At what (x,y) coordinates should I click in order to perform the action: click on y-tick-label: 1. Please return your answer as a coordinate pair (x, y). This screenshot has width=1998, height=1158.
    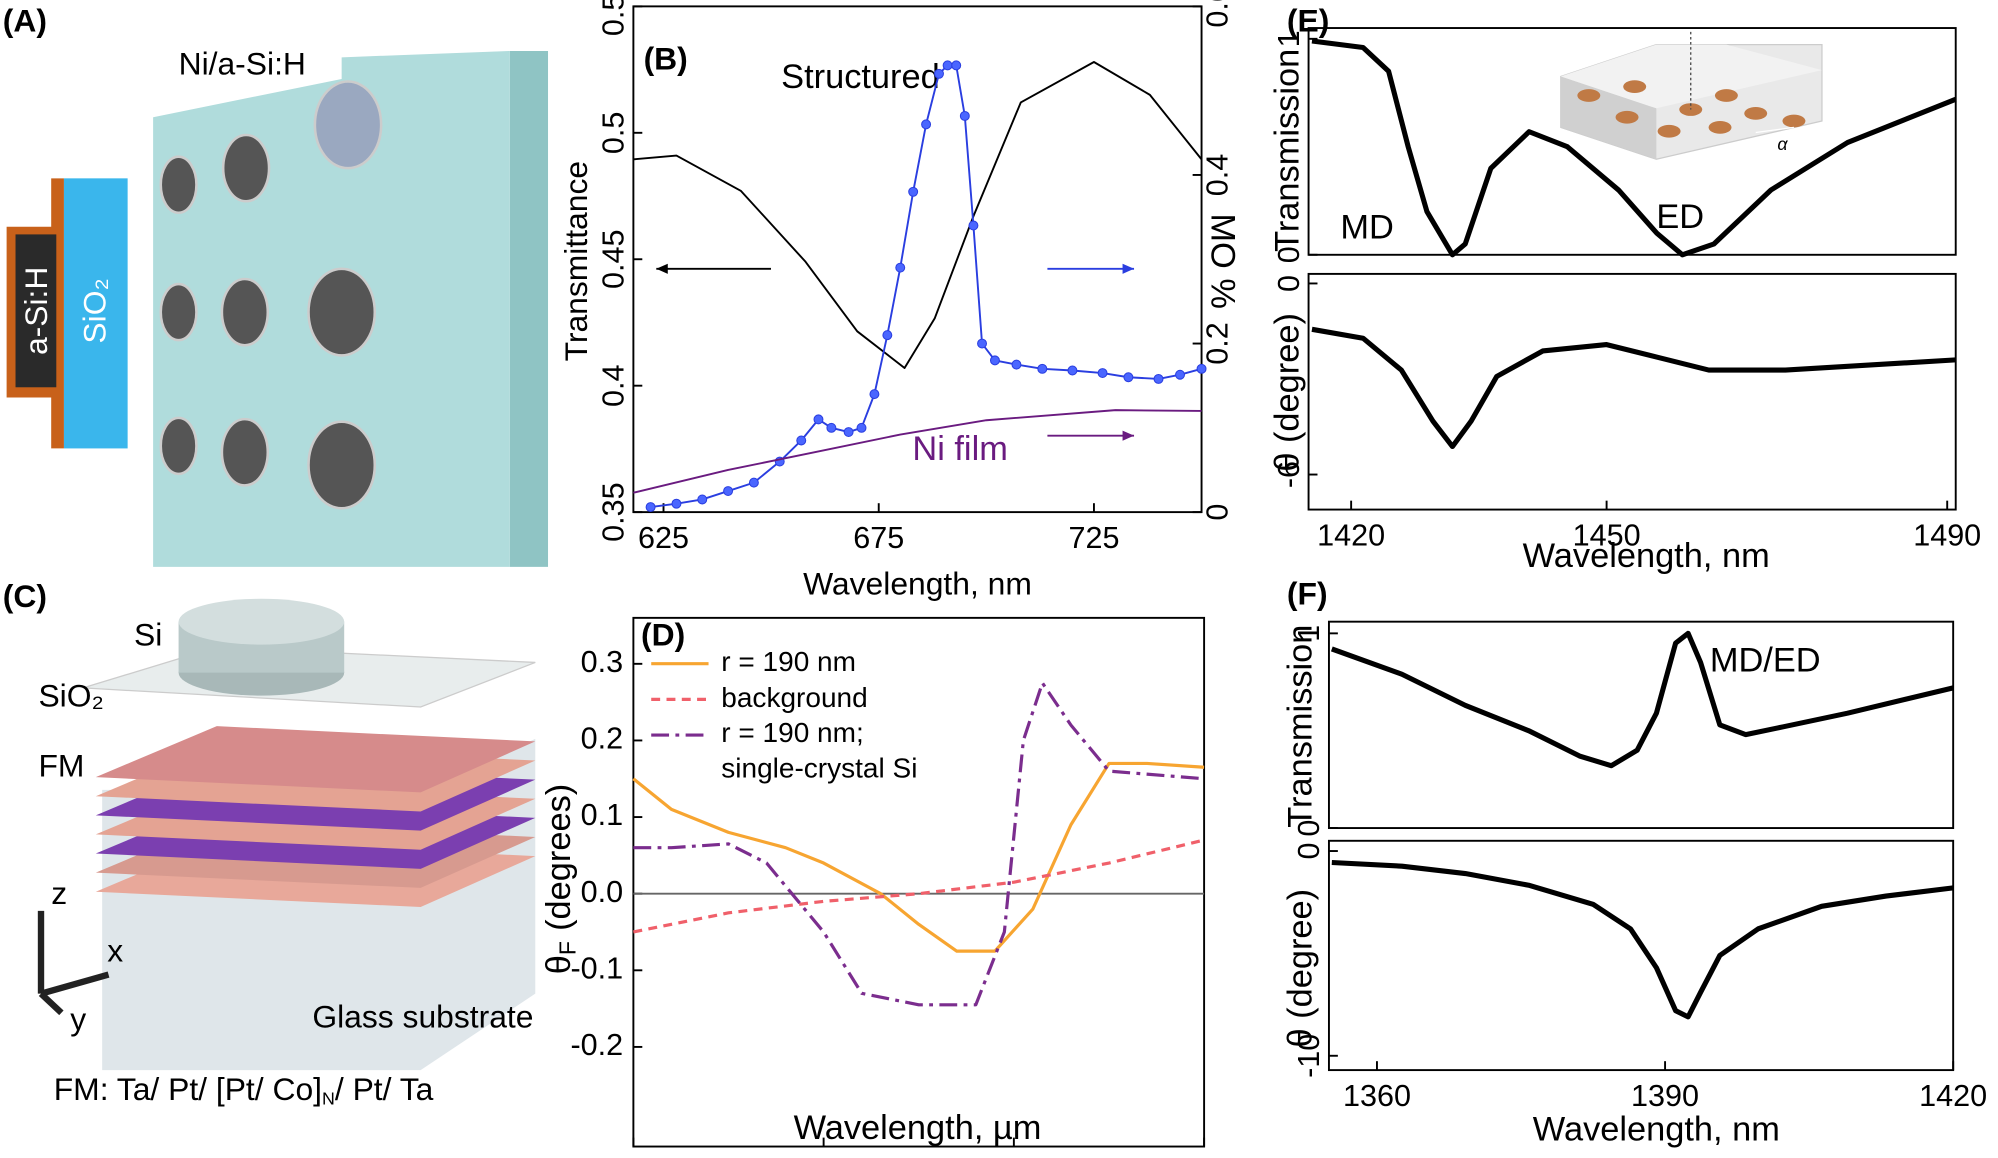
    Looking at the image, I should click on (1309, 633).